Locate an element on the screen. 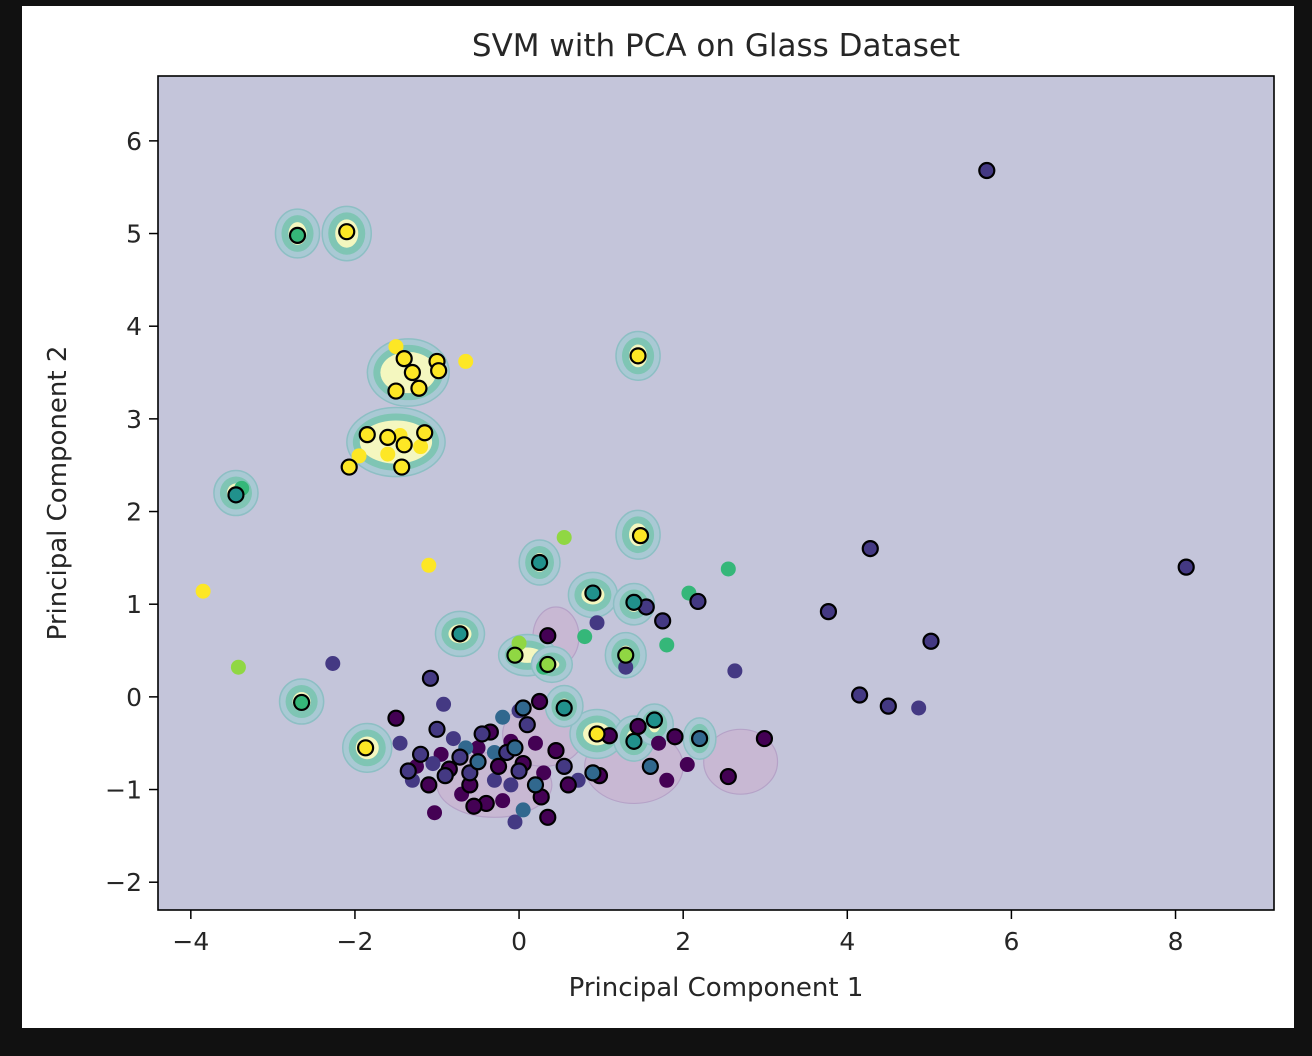  x-tick-label: −4 is located at coordinates (190, 941).